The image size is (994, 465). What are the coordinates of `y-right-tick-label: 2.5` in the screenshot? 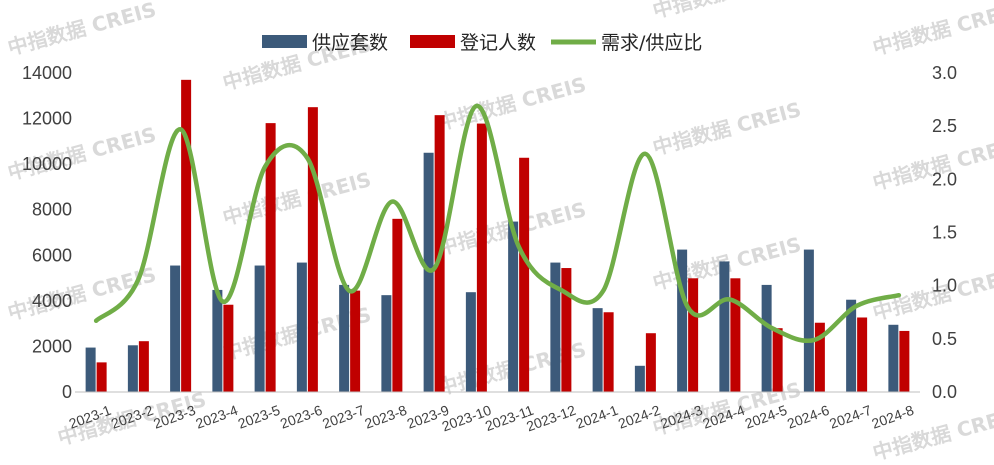 It's located at (944, 126).